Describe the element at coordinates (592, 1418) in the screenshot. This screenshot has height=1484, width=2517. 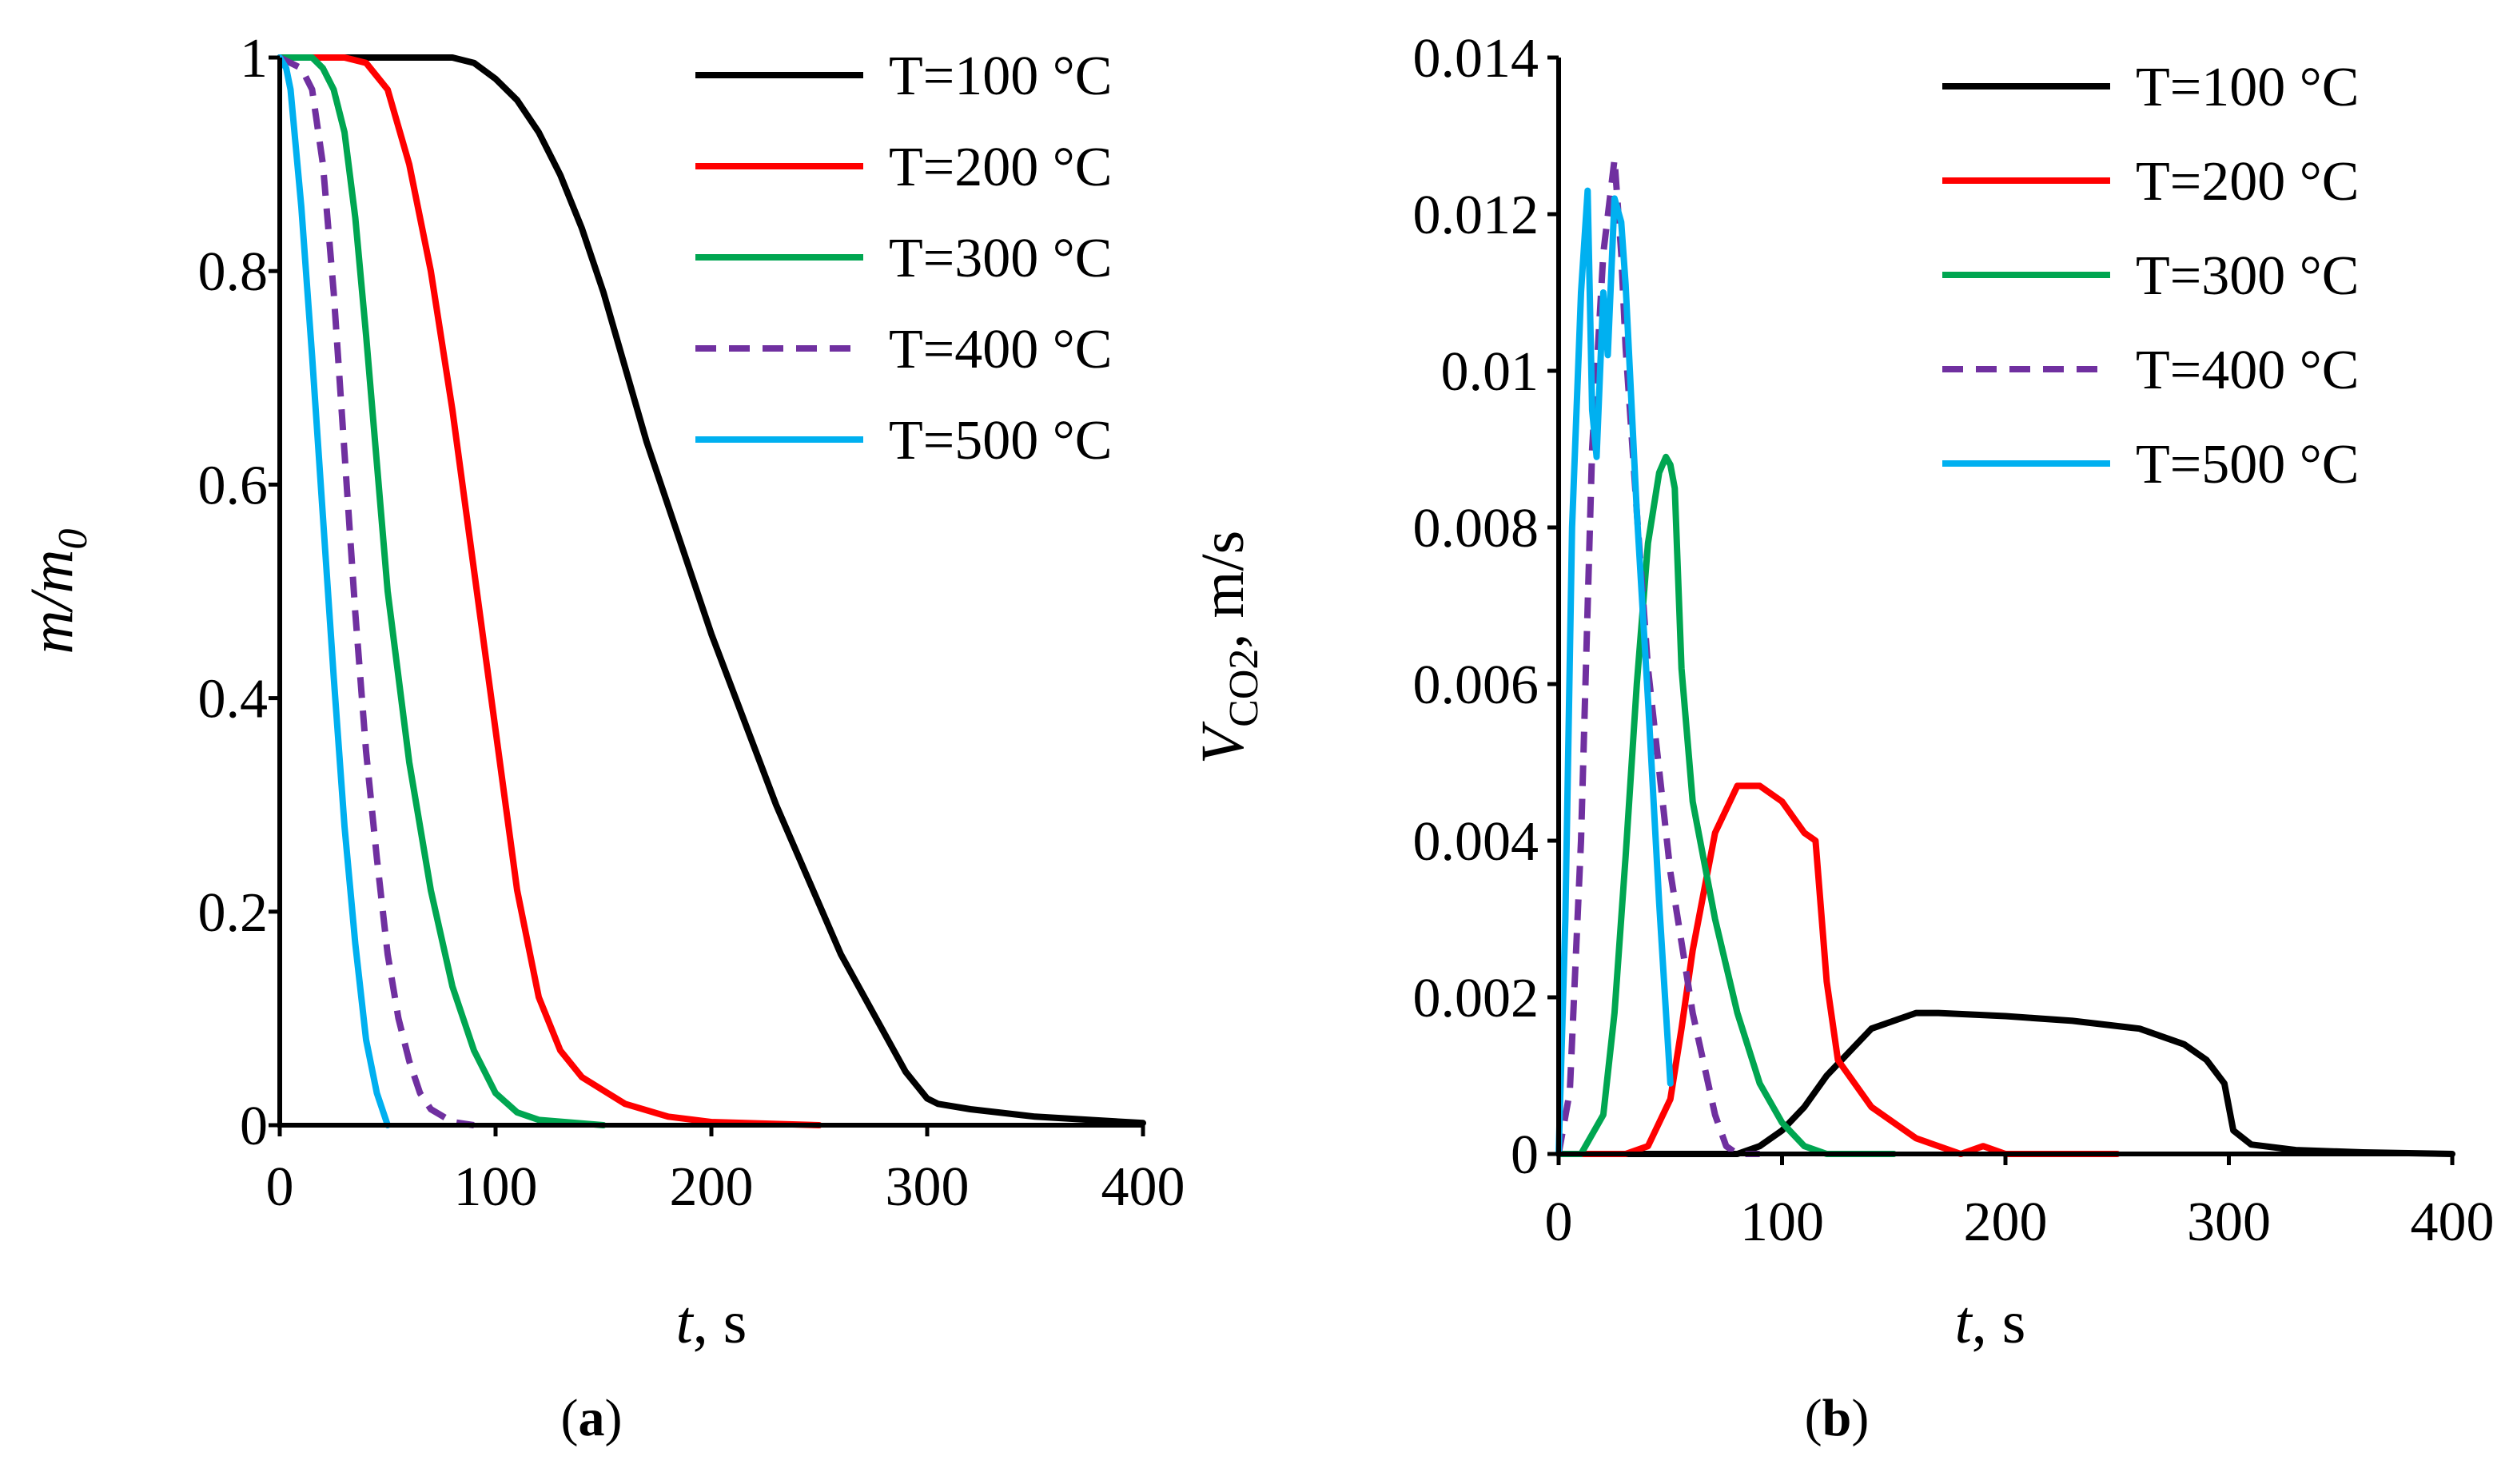
I see `panel-label-a: (a)` at that location.